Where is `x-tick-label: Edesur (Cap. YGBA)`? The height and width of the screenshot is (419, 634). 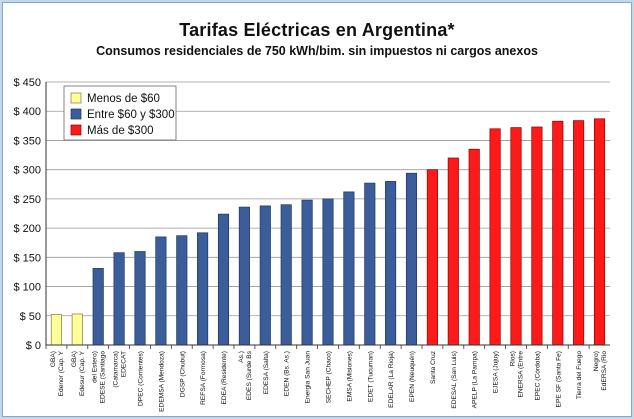 x-tick-label: Edesur (Cap. YGBA) is located at coordinates (78, 373).